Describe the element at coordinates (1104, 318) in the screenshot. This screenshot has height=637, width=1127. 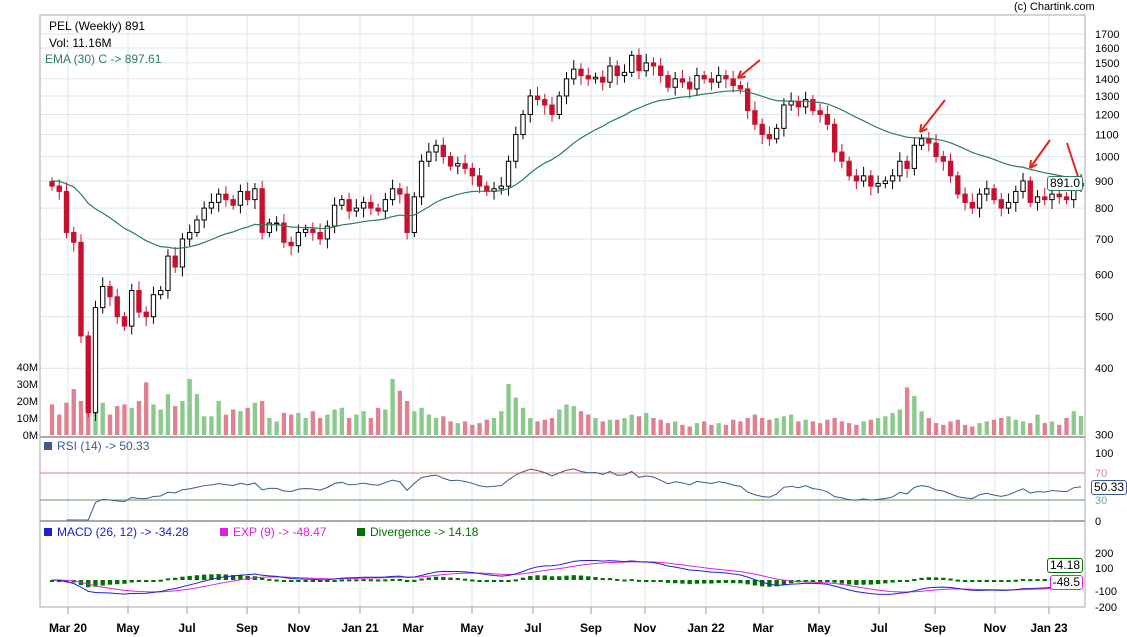
I see `price-tick-label: 500` at that location.